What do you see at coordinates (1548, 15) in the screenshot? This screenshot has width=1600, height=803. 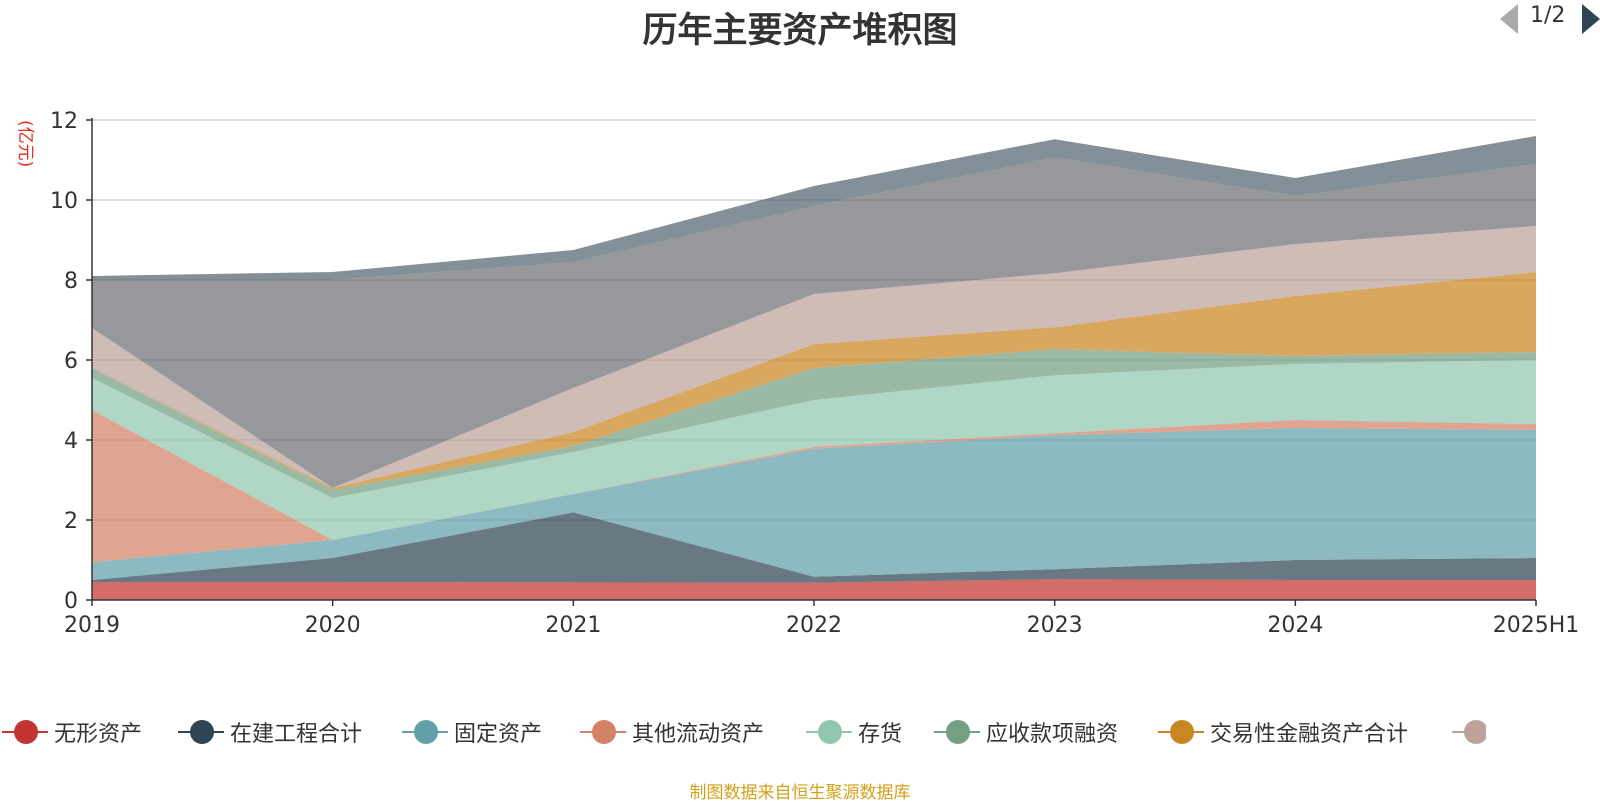 I see `legend-page-indicator: 1/2` at bounding box center [1548, 15].